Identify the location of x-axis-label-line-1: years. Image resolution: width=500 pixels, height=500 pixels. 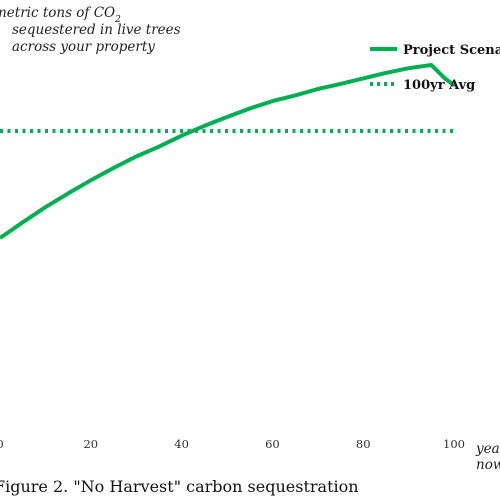
(487, 449).